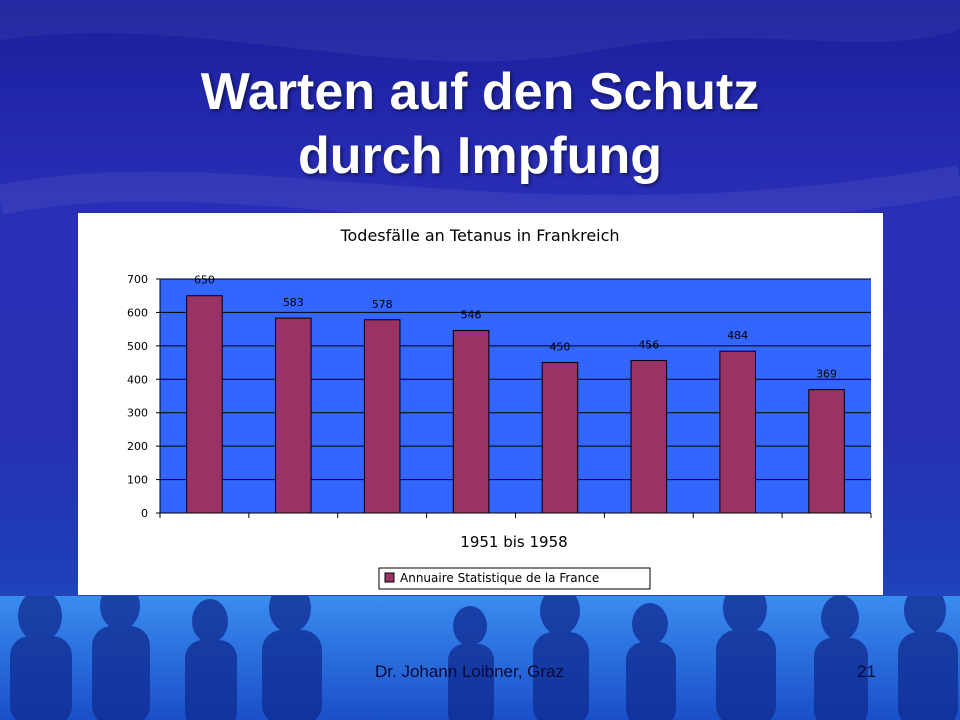 Image resolution: width=960 pixels, height=720 pixels. Describe the element at coordinates (382, 304) in the screenshot. I see `data-label: 578` at that location.